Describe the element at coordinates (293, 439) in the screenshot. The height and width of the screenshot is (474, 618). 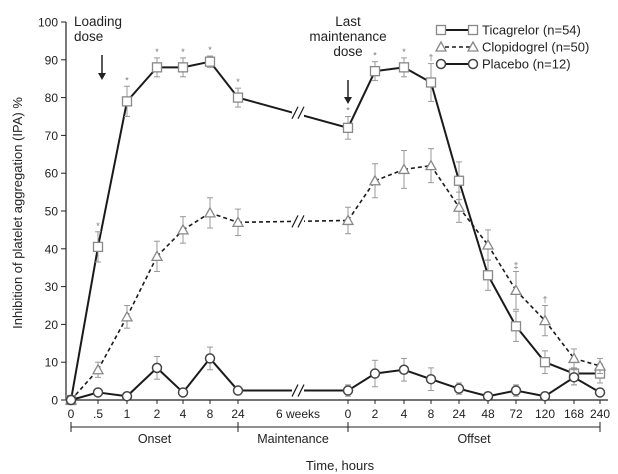
I see `phase-label: Maintenance` at that location.